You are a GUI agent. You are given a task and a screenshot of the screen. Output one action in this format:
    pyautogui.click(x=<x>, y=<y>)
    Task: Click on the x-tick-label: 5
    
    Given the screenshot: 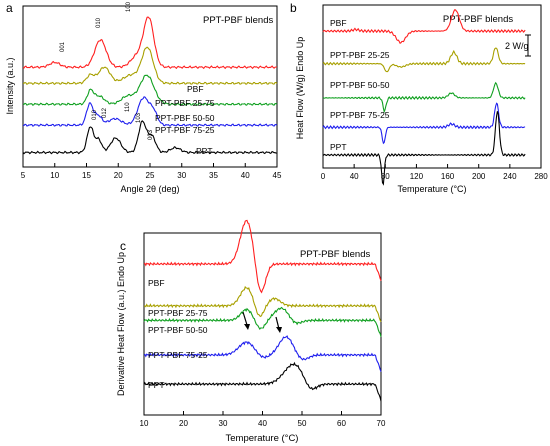 What is the action you would take?
    pyautogui.click(x=23, y=175)
    